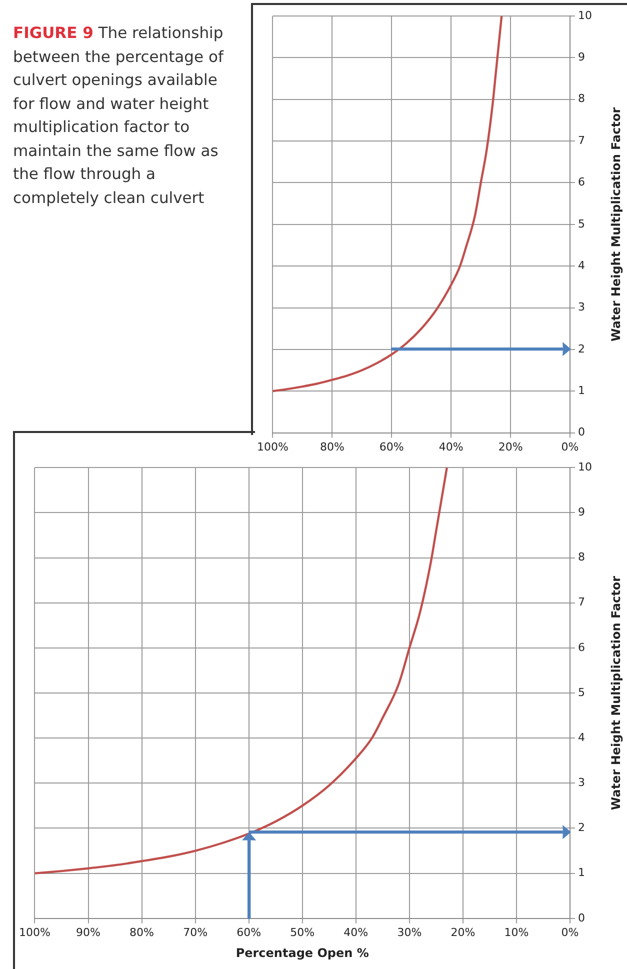 The width and height of the screenshot is (627, 969). I want to click on x-tick-label: 70%, so click(195, 932).